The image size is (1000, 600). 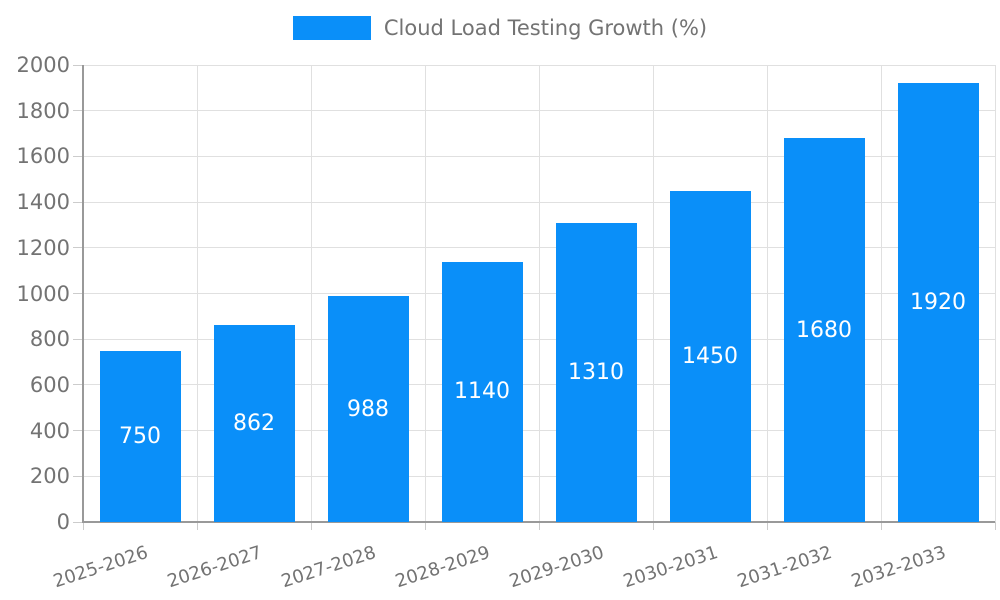 I want to click on x-axis-label: 2031-2032, so click(x=784, y=567).